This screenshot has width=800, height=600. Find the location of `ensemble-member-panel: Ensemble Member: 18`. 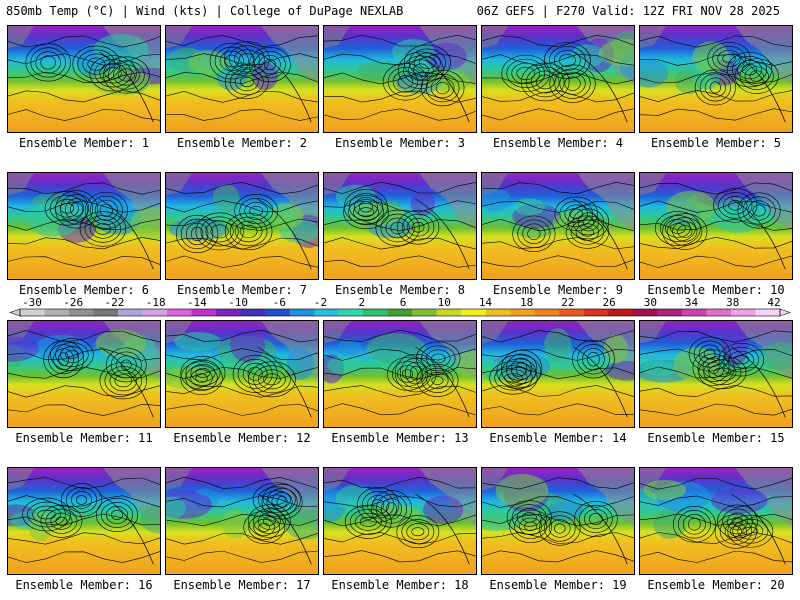

ensemble-member-panel: Ensemble Member: 18 is located at coordinates (400, 530).